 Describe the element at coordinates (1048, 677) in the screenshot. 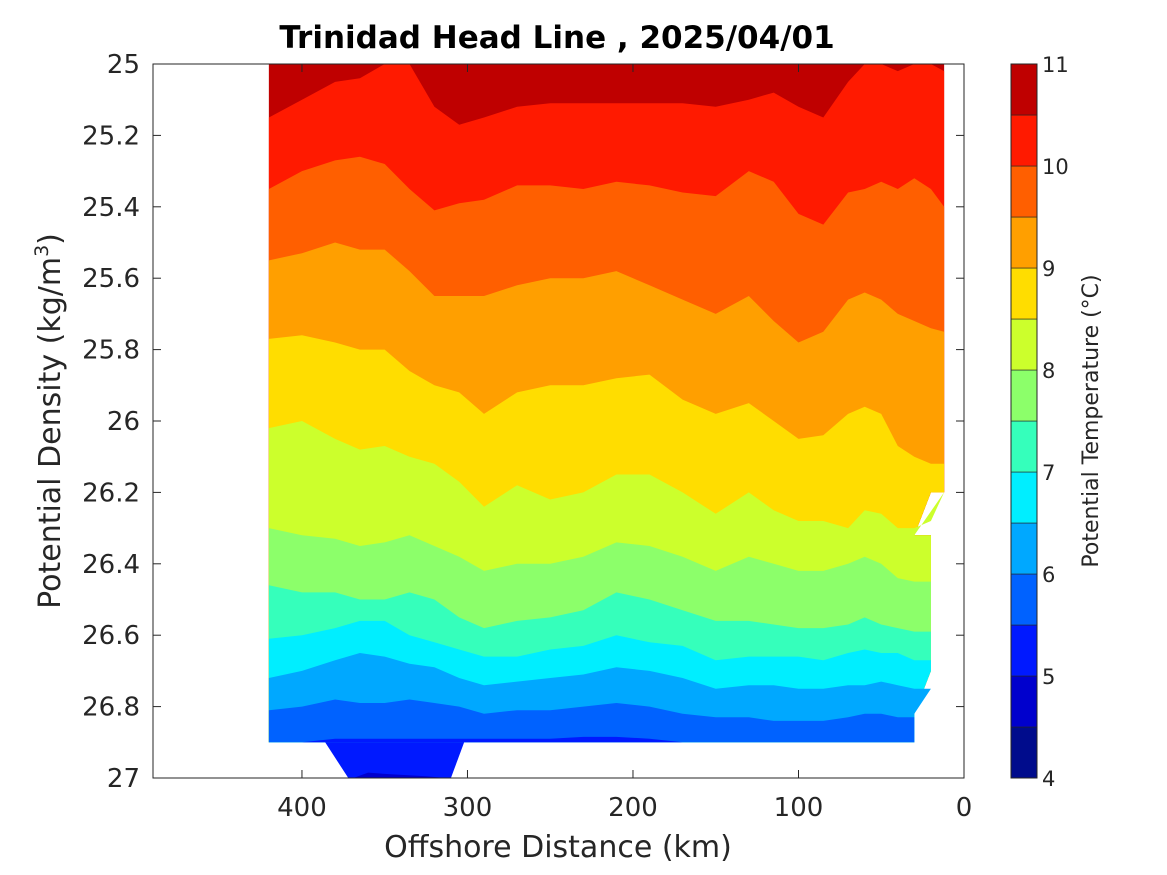

I see `colorbar-tick-label: 5` at that location.